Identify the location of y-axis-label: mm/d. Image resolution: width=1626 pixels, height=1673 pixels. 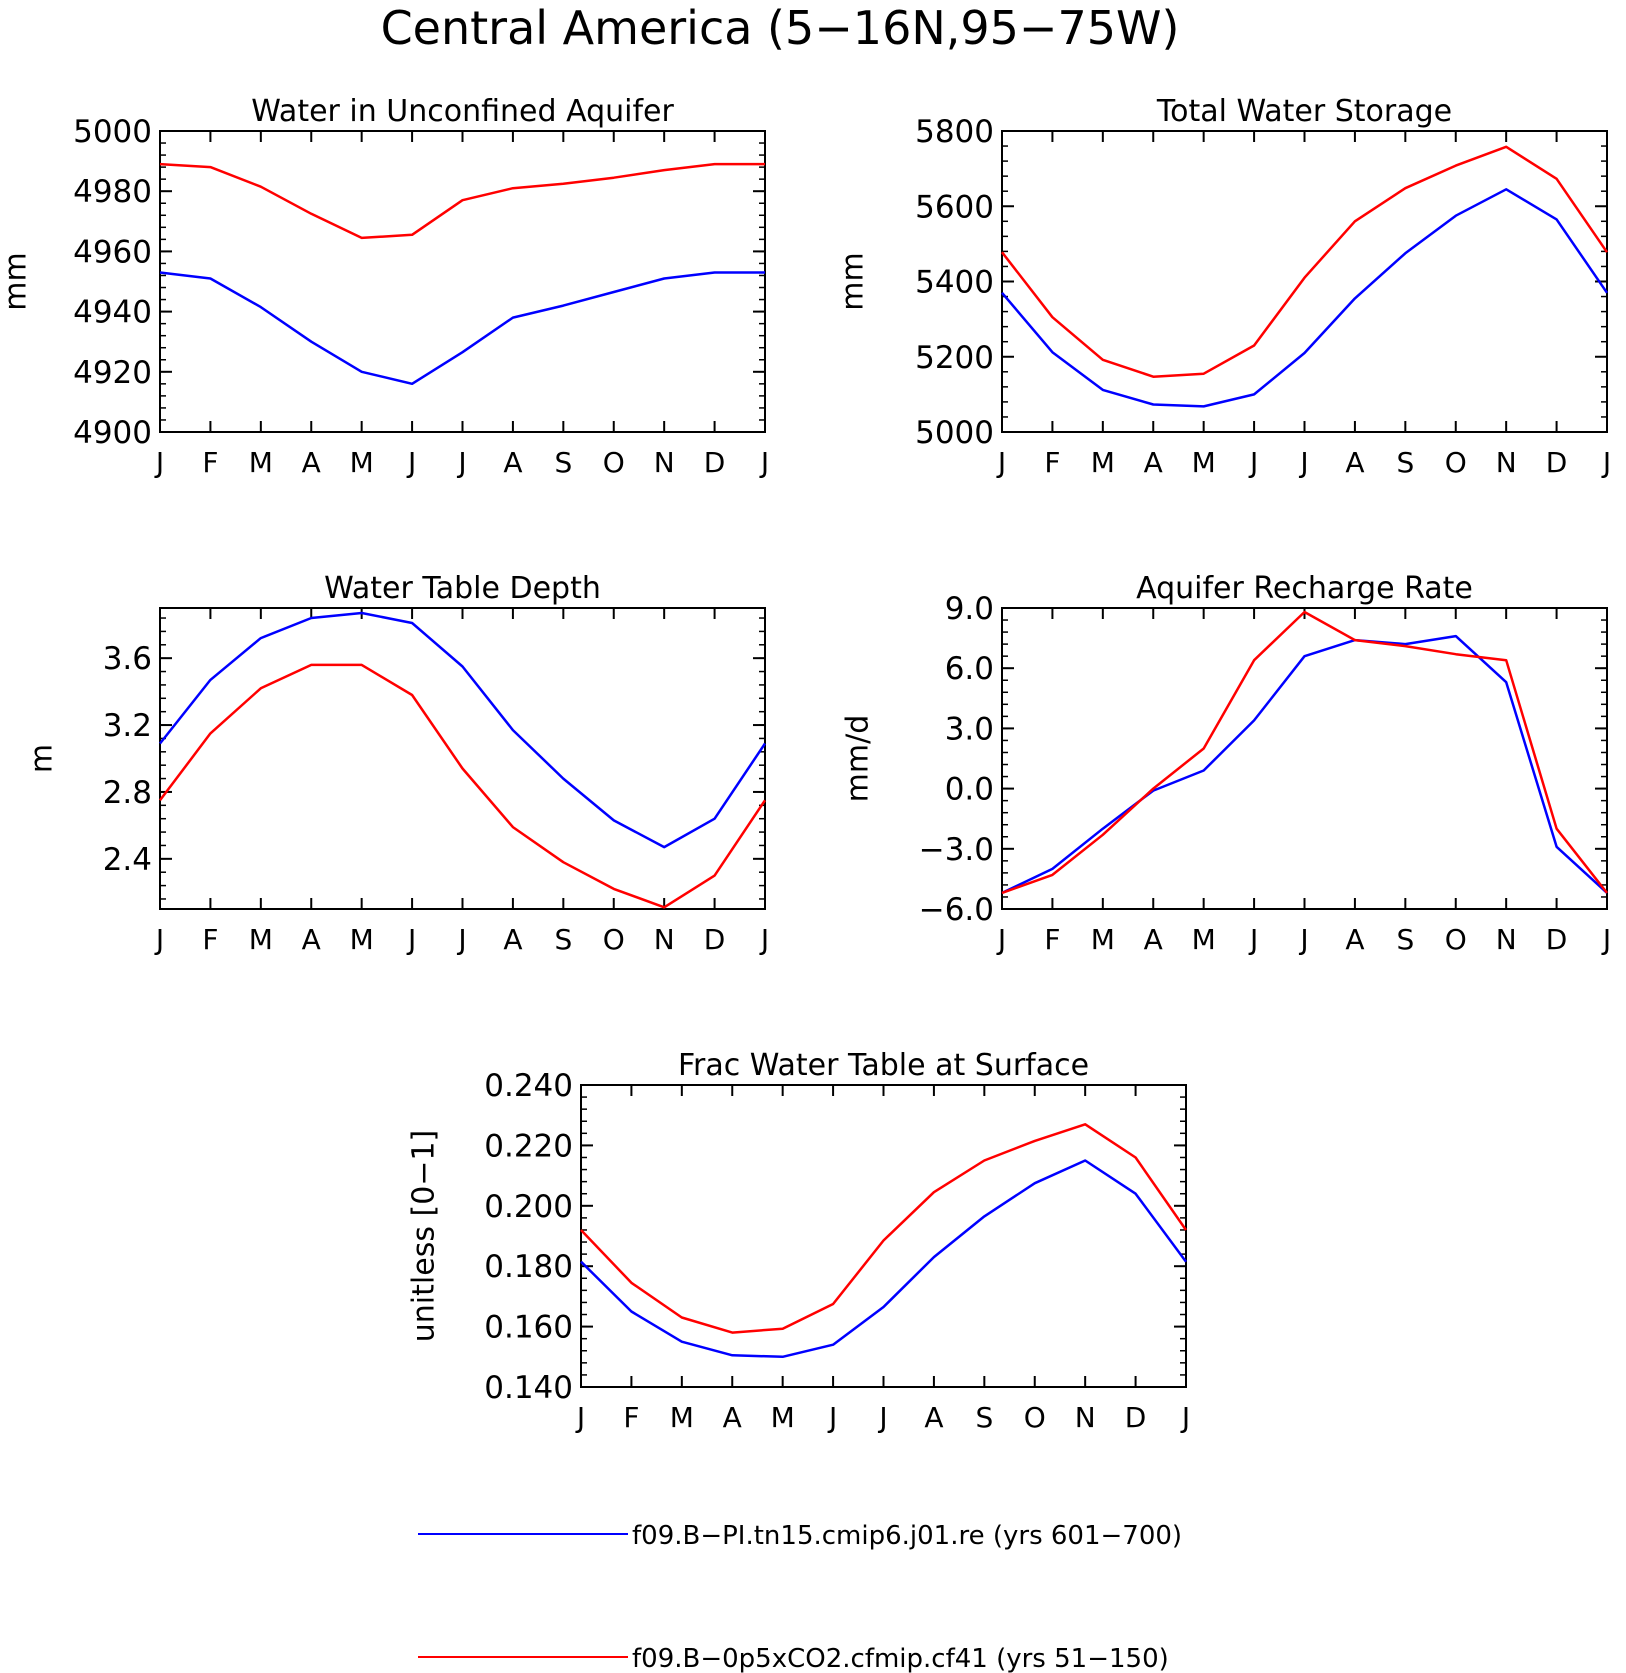
(858, 759).